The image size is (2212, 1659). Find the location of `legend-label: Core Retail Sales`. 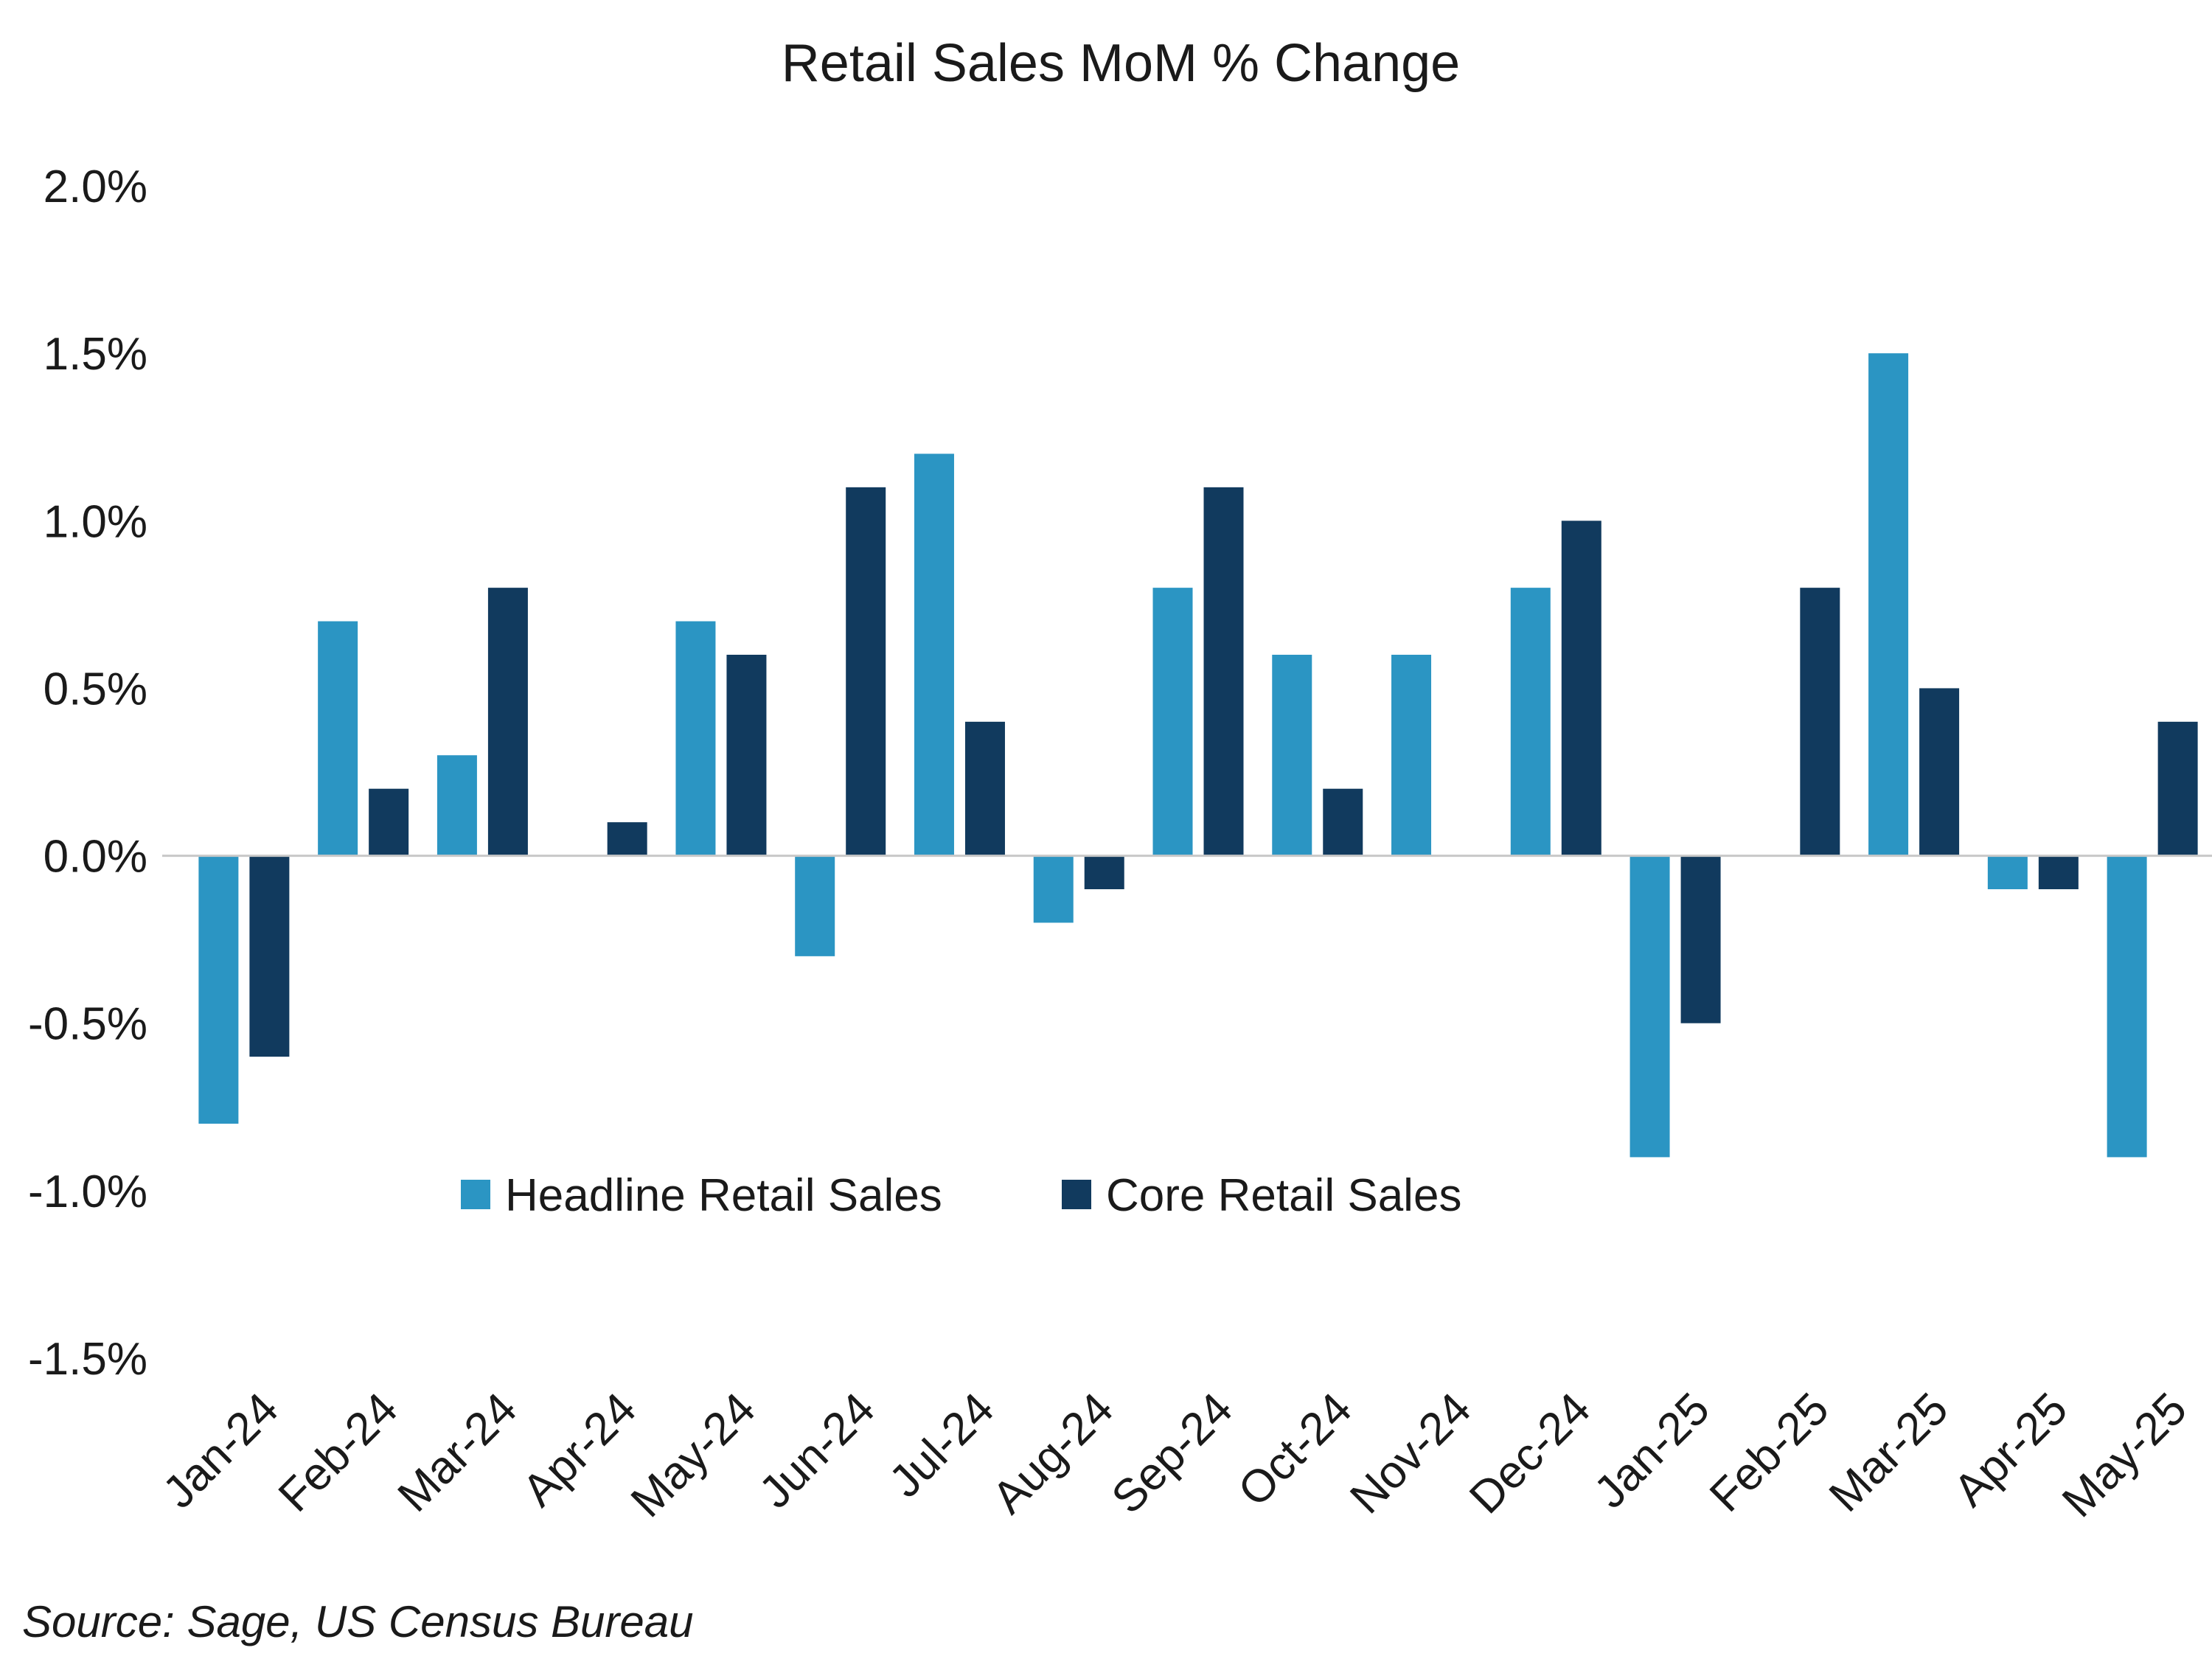

legend-label: Core Retail Sales is located at coordinates (1283, 1195).